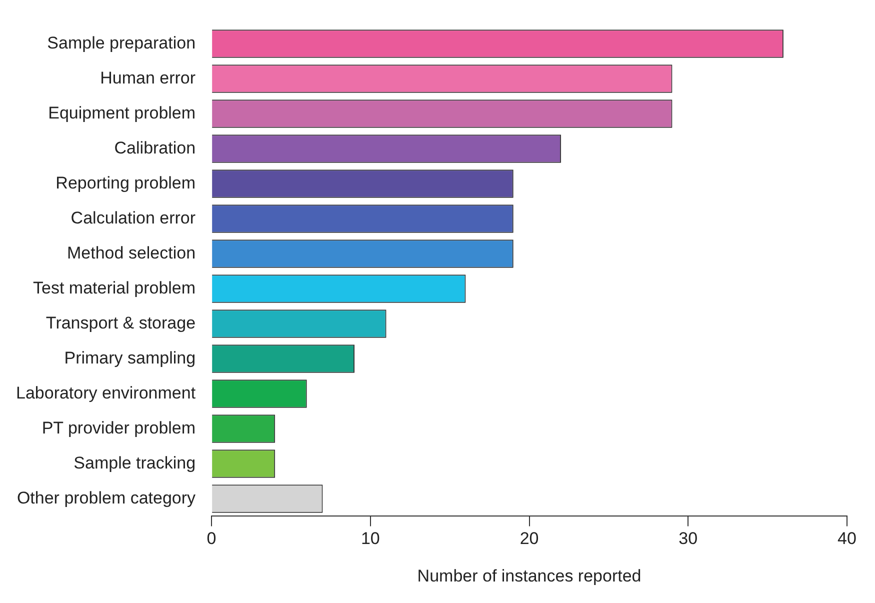  What do you see at coordinates (148, 78) in the screenshot?
I see `y-tick-label: Human error` at bounding box center [148, 78].